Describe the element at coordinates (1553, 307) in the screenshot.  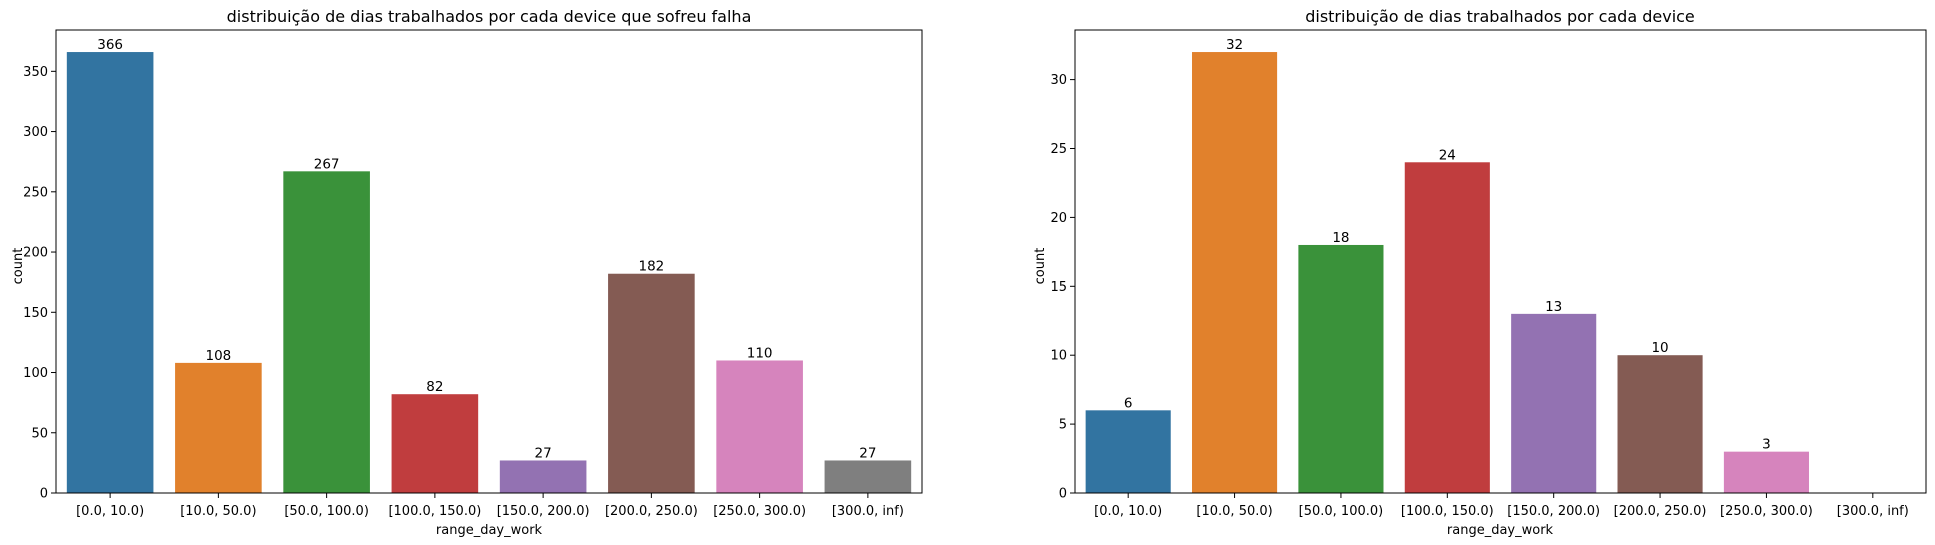
I see `bar-value-label: 13` at that location.